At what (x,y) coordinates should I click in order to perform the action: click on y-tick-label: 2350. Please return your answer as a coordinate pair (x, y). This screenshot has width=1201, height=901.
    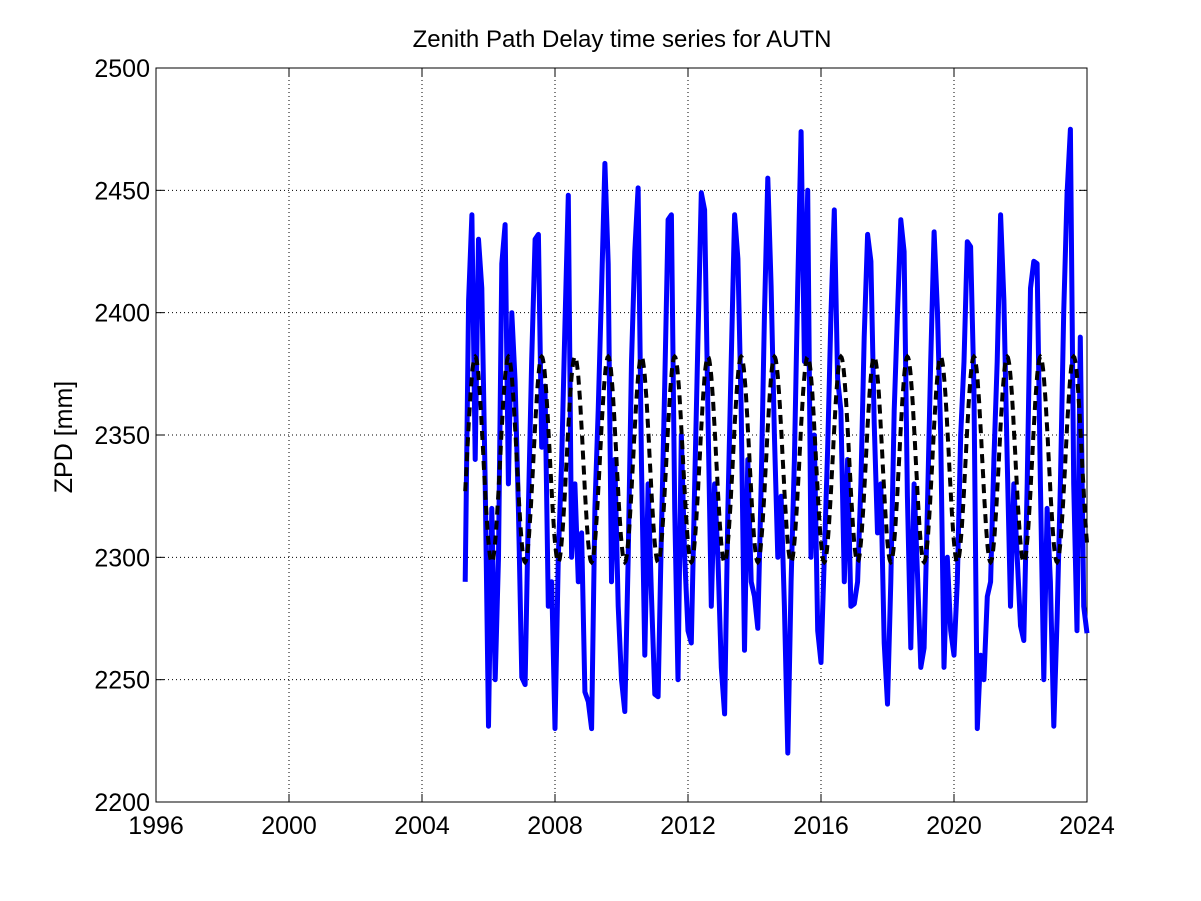
    Looking at the image, I should click on (122, 436).